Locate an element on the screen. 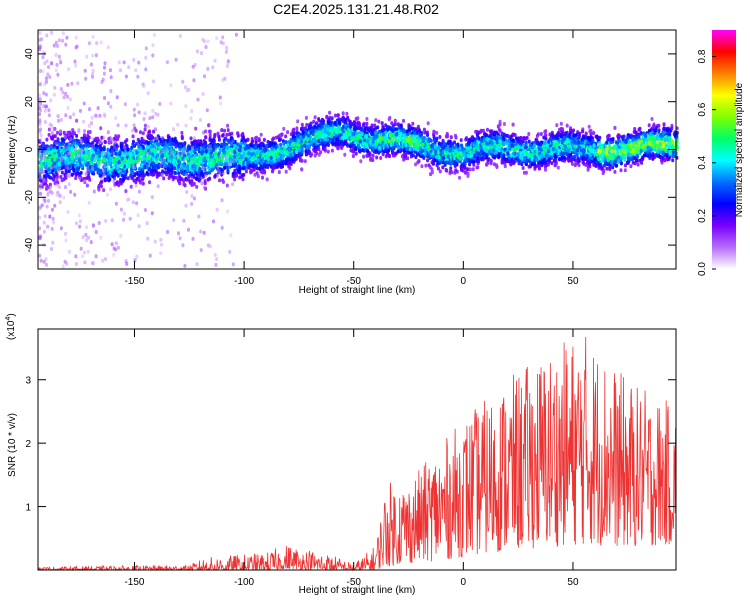 The width and height of the screenshot is (750, 600). figure-title: C2E4.2025.131.21.48.R02 is located at coordinates (356, 9).